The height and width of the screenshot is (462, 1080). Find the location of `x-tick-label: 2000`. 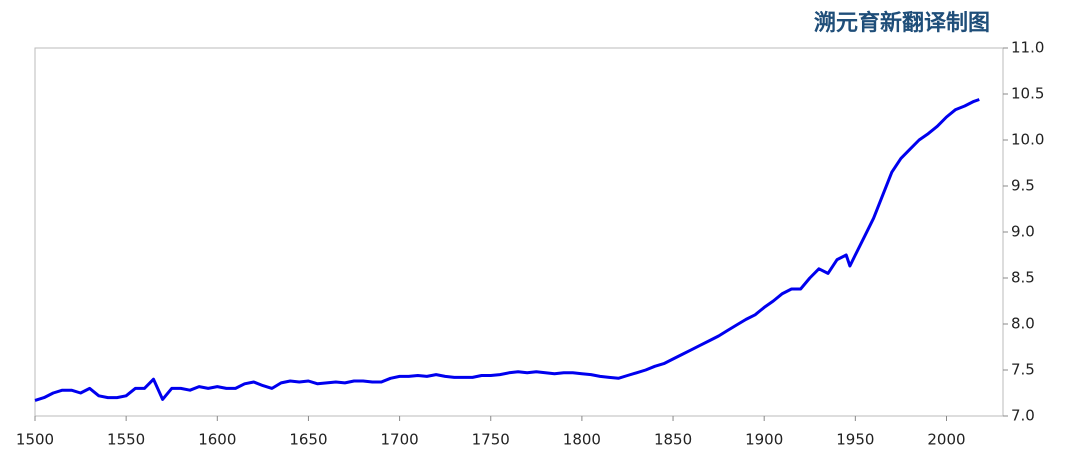

x-tick-label: 2000 is located at coordinates (946, 440).